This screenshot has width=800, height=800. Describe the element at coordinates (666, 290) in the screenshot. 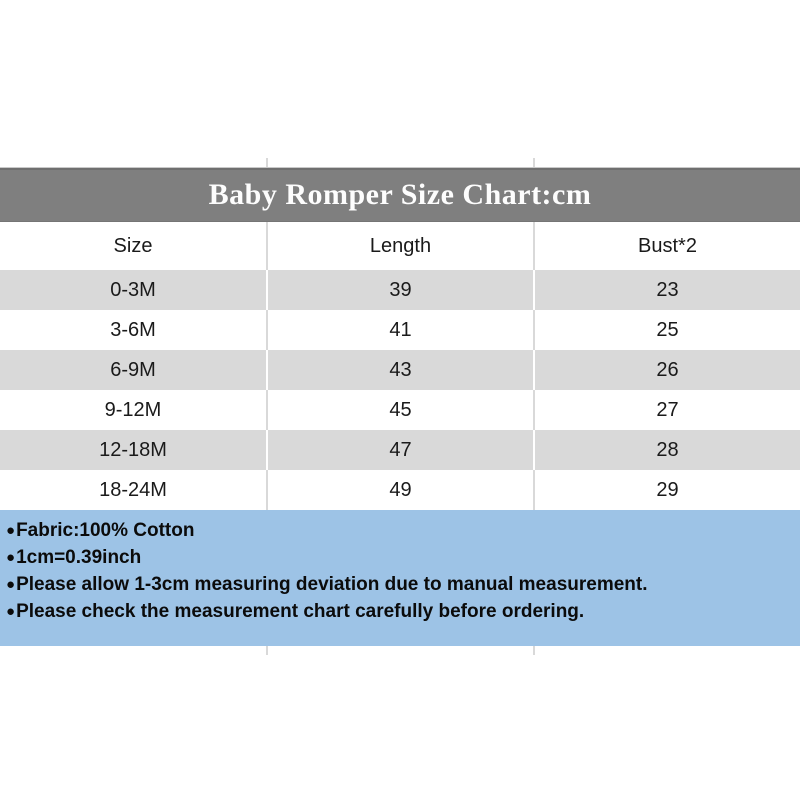

I see `bust-cell: 23` at that location.